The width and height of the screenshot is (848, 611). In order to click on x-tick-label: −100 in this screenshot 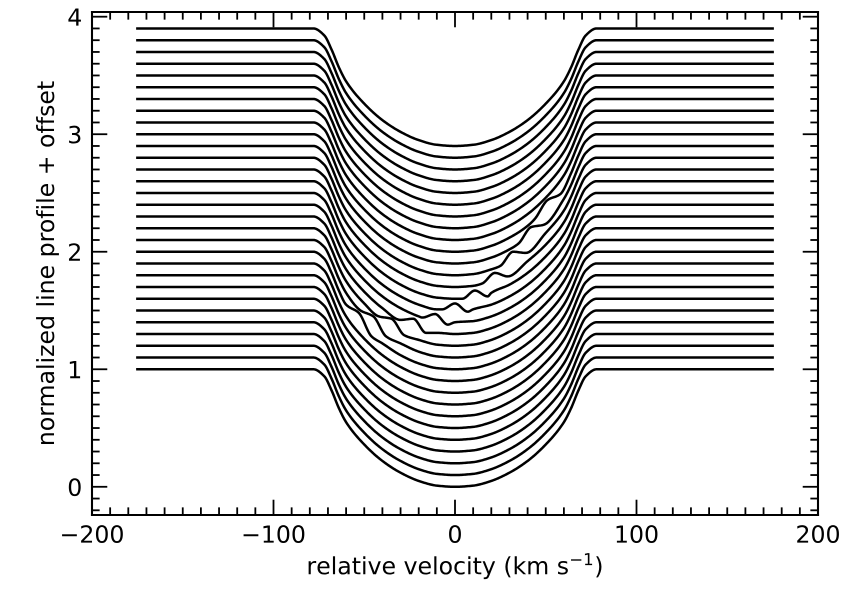, I will do `click(274, 534)`.